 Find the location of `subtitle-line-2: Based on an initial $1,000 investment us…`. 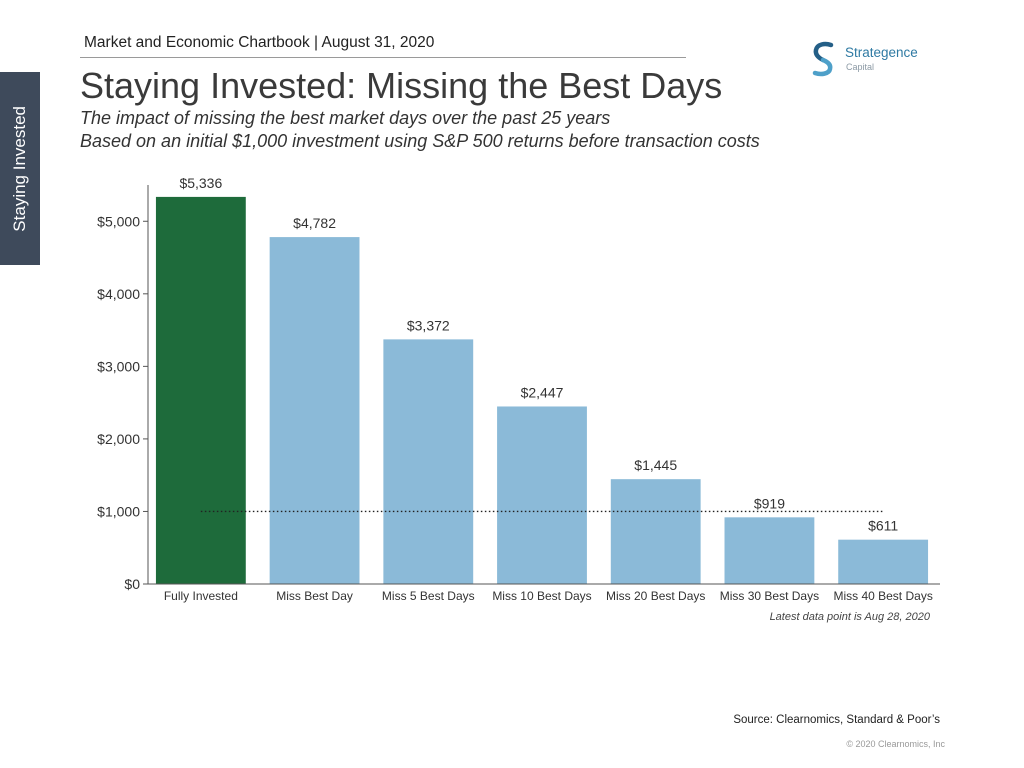

subtitle-line-2: Based on an initial $1,000 investment us… is located at coordinates (420, 141).